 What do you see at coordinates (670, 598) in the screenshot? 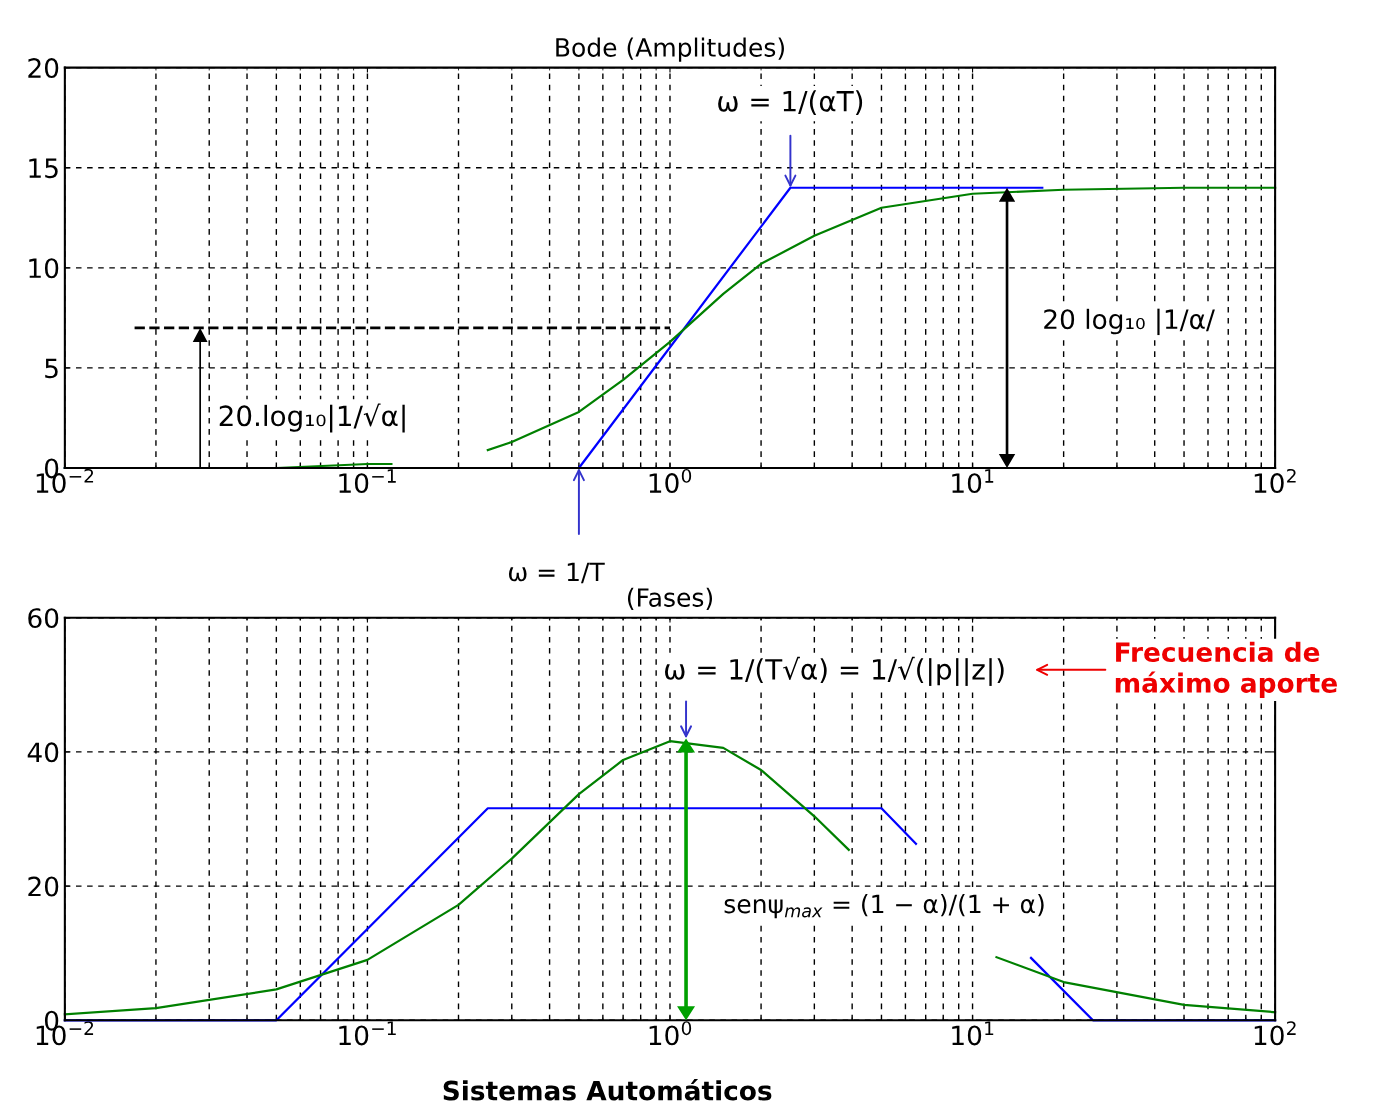
I see `chart-title: (Fases)` at bounding box center [670, 598].